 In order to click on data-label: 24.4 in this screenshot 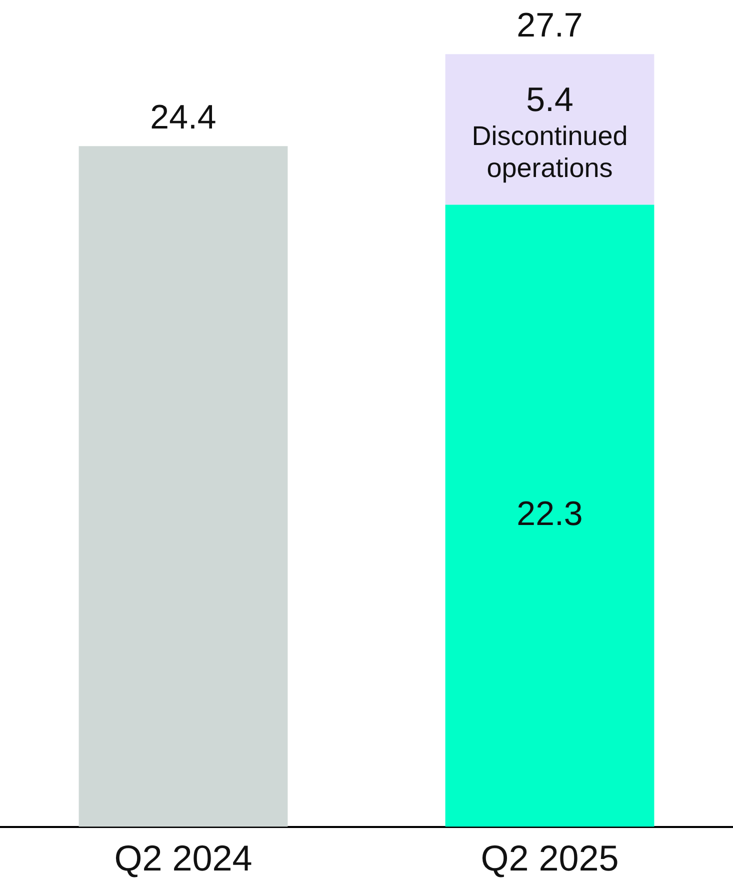, I will do `click(183, 117)`.